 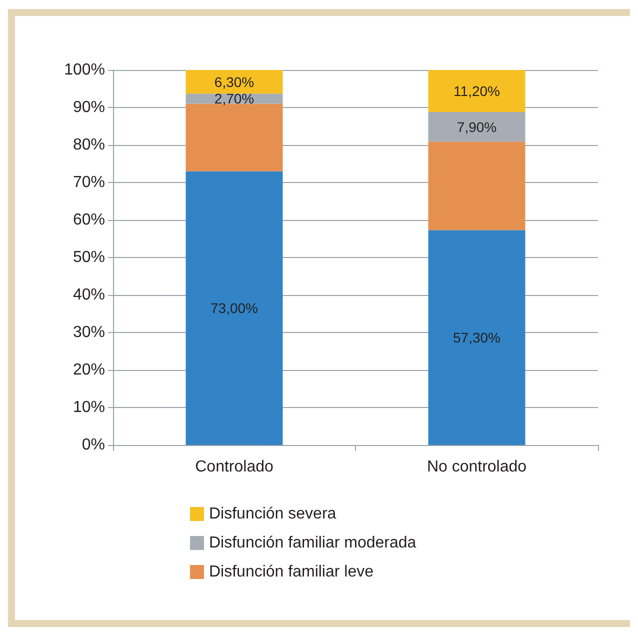 I want to click on y-tick-label: 80%, so click(x=88, y=145).